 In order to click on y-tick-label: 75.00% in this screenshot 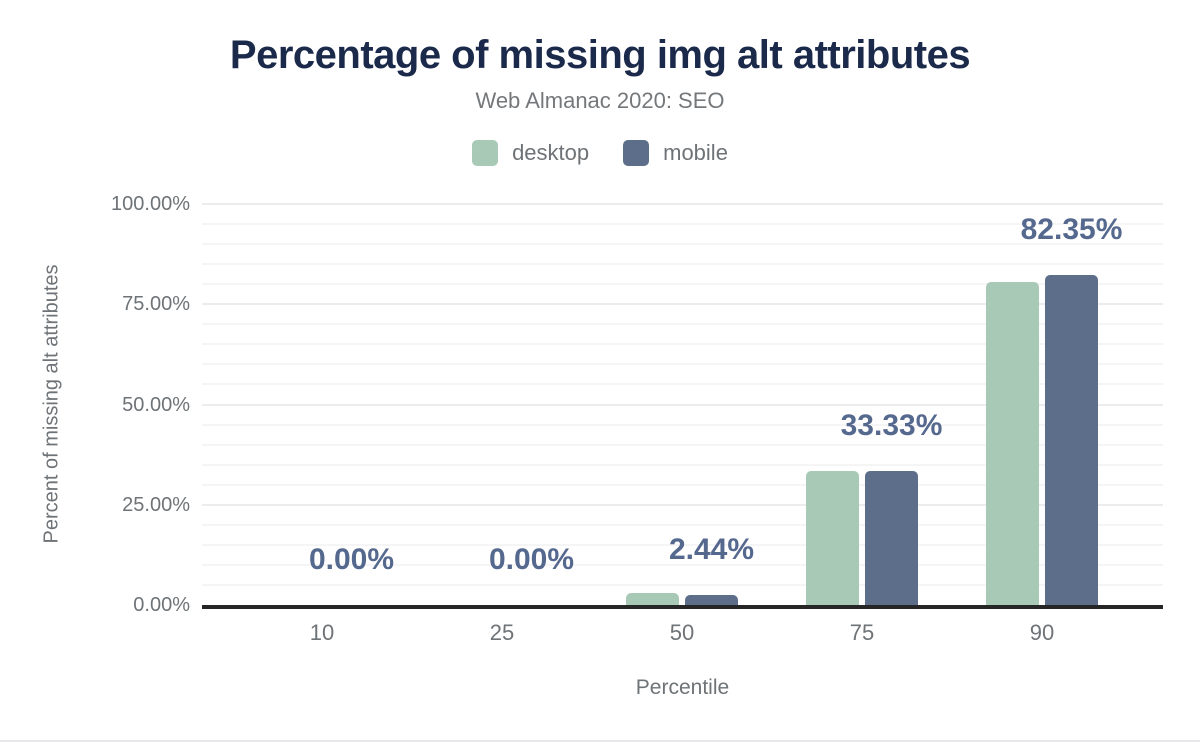, I will do `click(156, 304)`.